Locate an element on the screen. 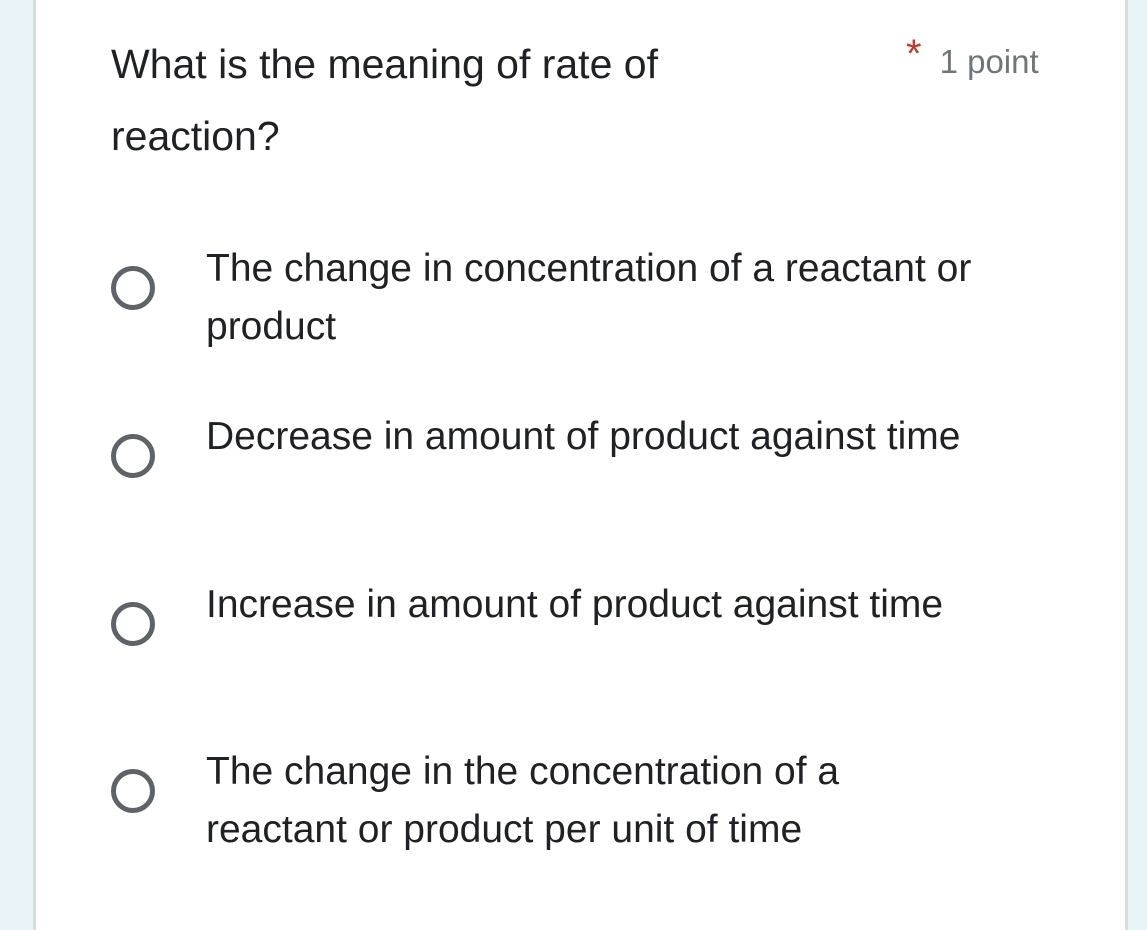 This screenshot has width=1147, height=930. required-asterisk: * is located at coordinates (914, 54).